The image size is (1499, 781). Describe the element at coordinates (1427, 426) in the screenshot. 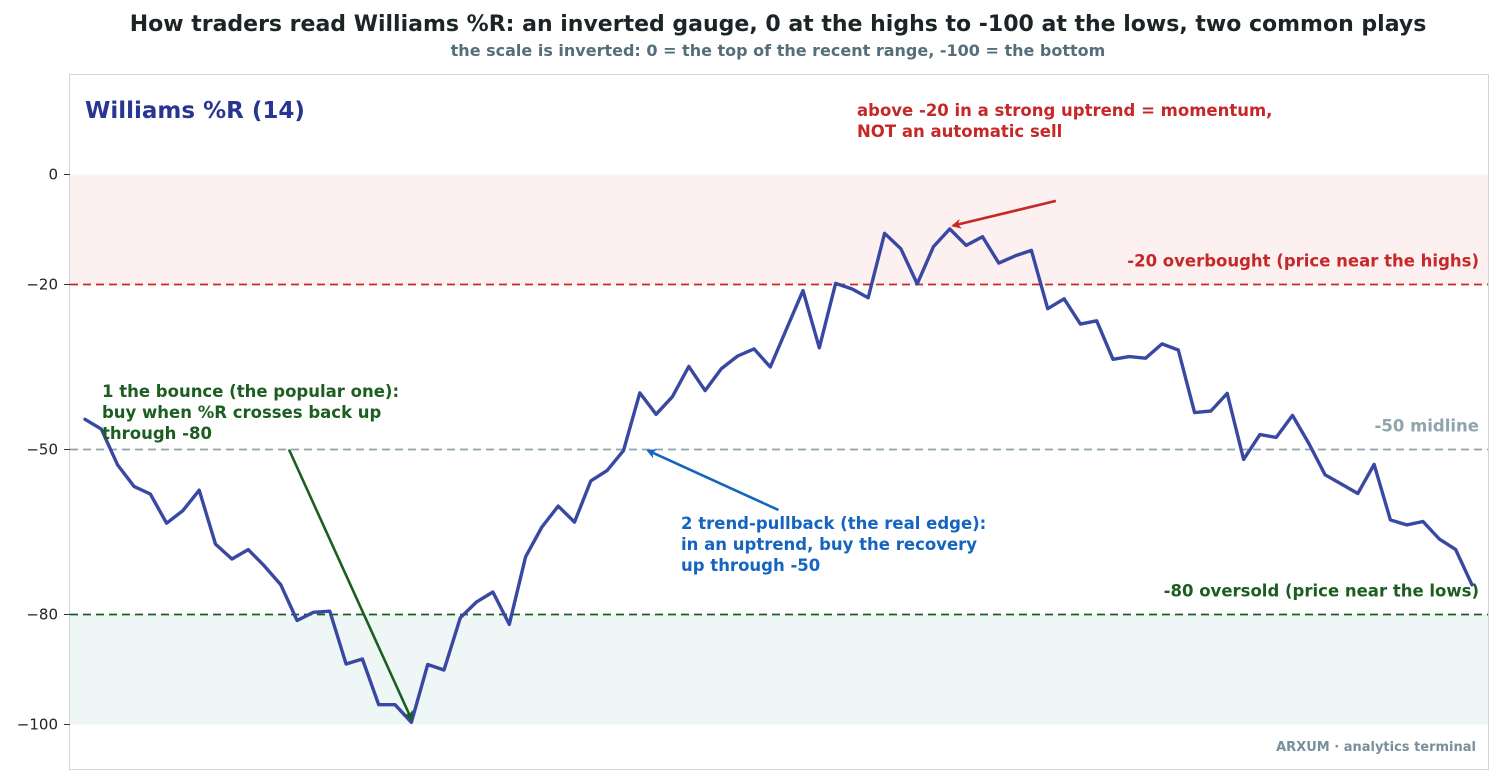

I see `midline-label: -50 midline` at that location.